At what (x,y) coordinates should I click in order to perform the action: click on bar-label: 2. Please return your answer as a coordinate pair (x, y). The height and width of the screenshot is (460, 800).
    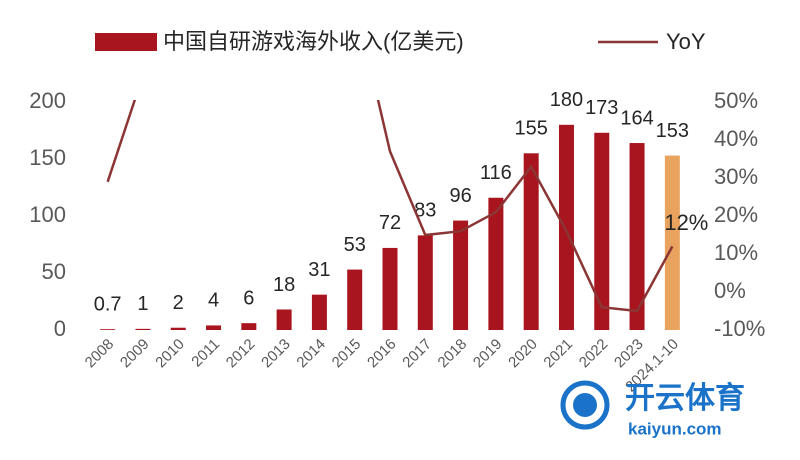
    Looking at the image, I should click on (178, 303).